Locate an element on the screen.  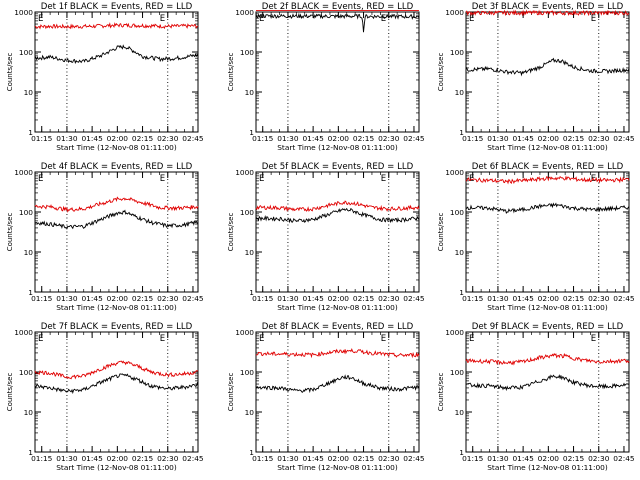
panel-title: Det 3f BLACK = Events, RED = LLD is located at coordinates (548, 7).